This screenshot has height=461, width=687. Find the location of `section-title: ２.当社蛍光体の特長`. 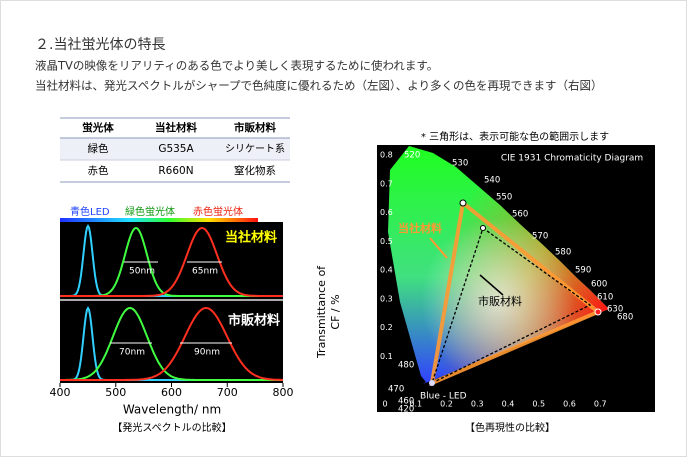

section-title: ２.当社蛍光体の特長 is located at coordinates (100, 45).